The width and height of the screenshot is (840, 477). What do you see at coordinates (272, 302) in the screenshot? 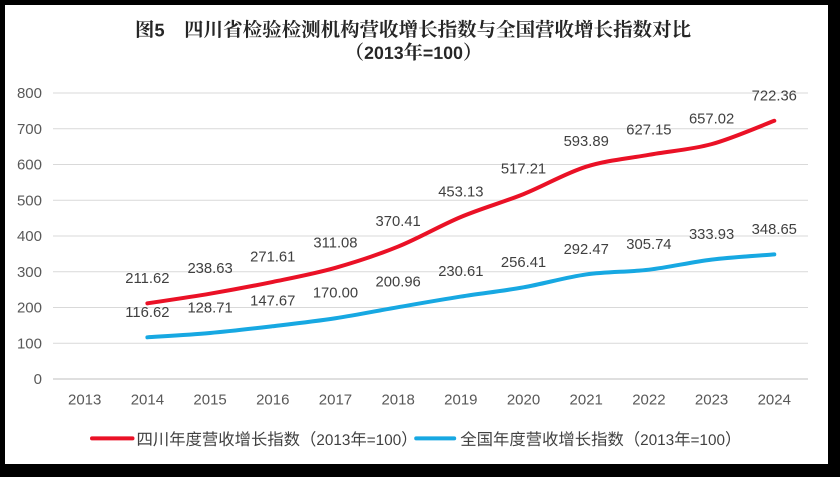
I see `svg-text: 147.67` at bounding box center [272, 302].